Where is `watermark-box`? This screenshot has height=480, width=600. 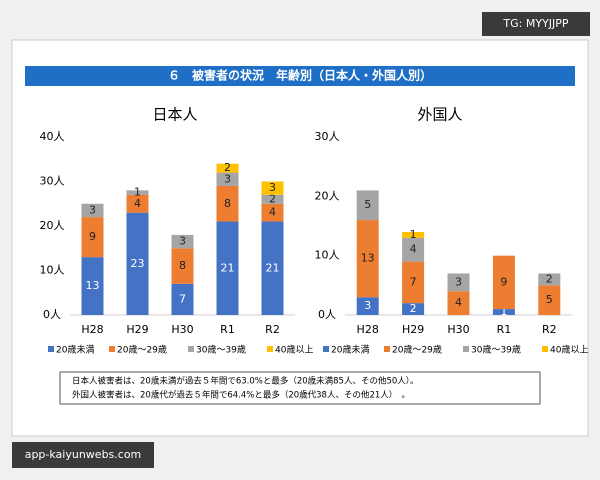 watermark-box is located at coordinates (83, 455).